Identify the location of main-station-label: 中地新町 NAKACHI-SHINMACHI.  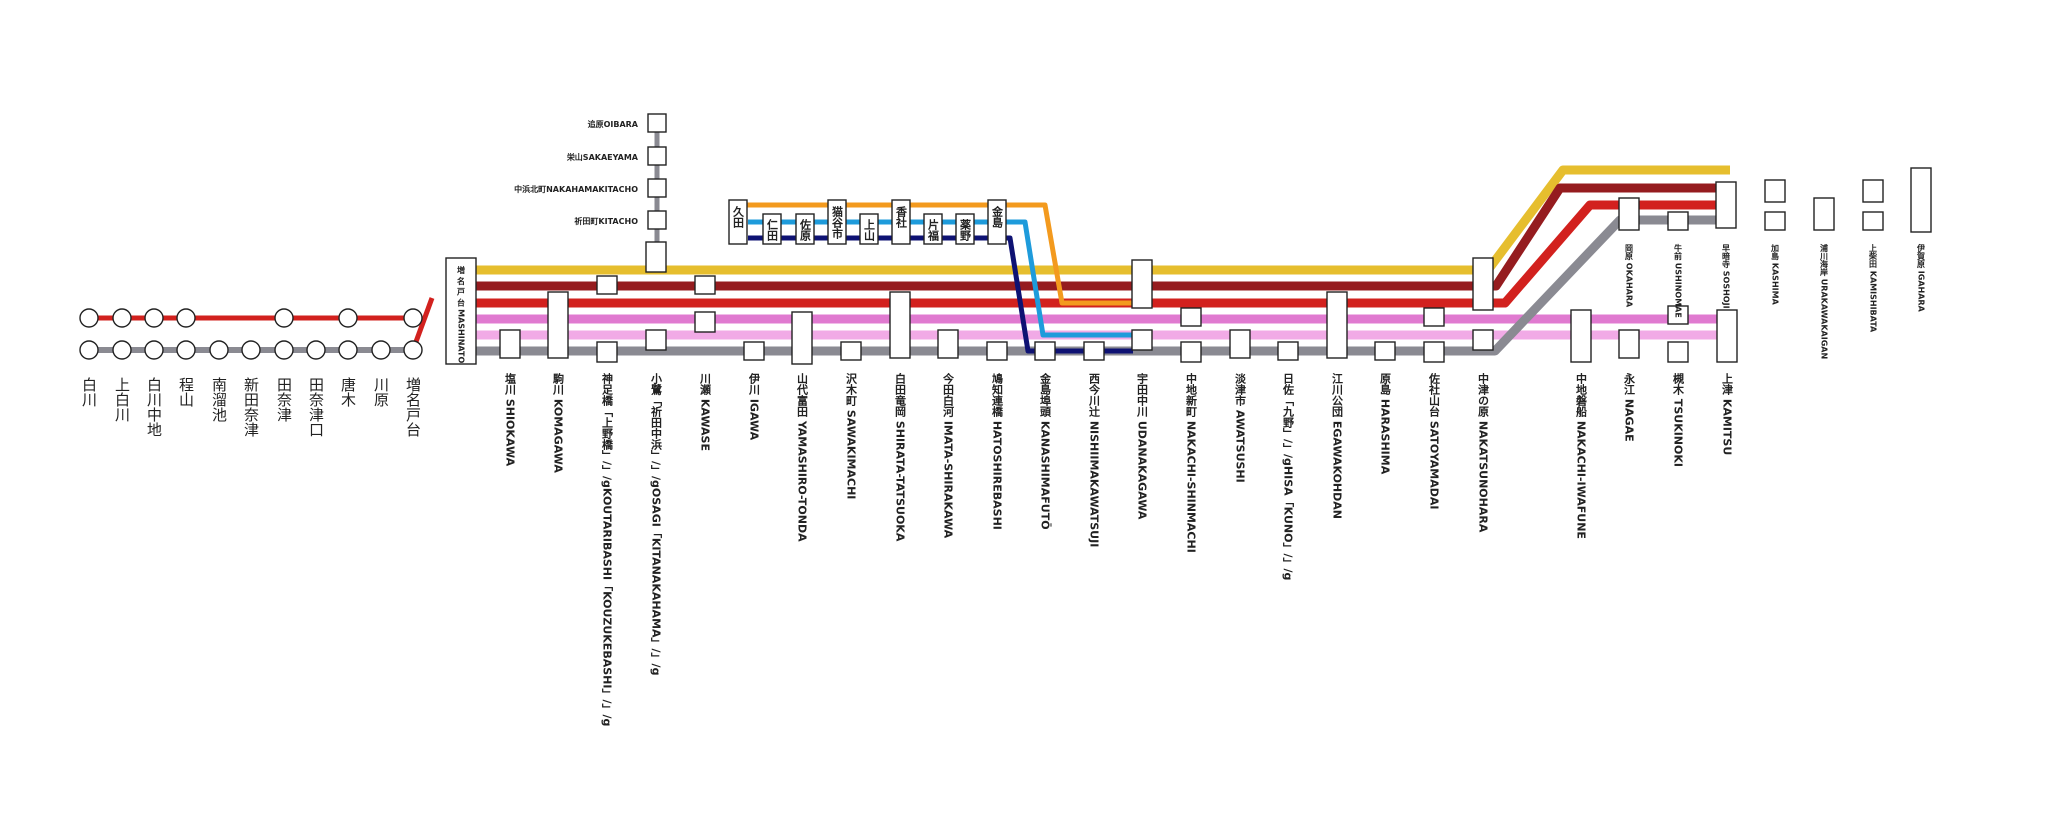
(1191, 462).